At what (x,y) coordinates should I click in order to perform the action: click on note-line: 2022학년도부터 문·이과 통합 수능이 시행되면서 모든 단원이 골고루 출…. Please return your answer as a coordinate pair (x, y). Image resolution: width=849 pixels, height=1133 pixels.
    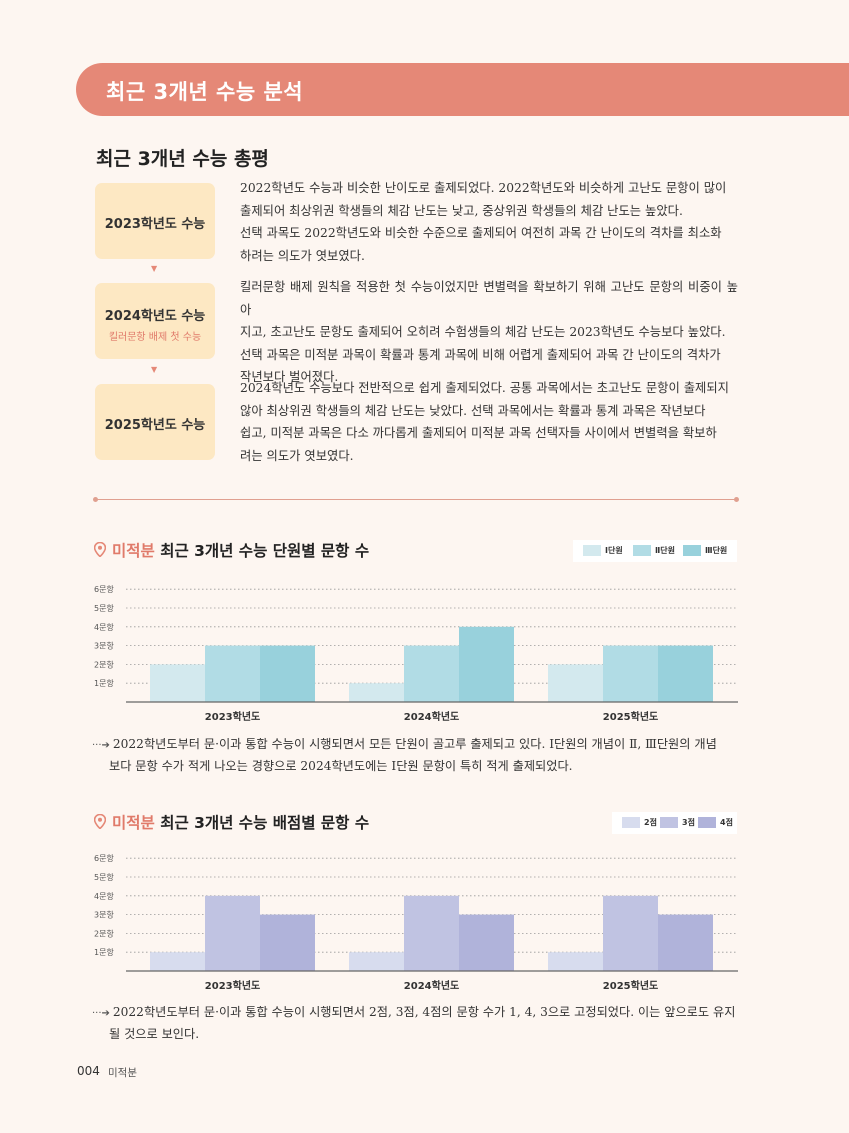
    Looking at the image, I should click on (414, 744).